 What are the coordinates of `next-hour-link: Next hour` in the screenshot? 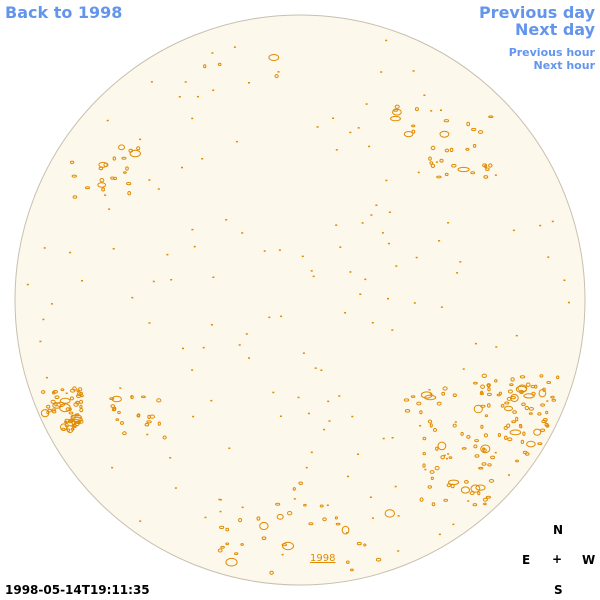 It's located at (564, 65).